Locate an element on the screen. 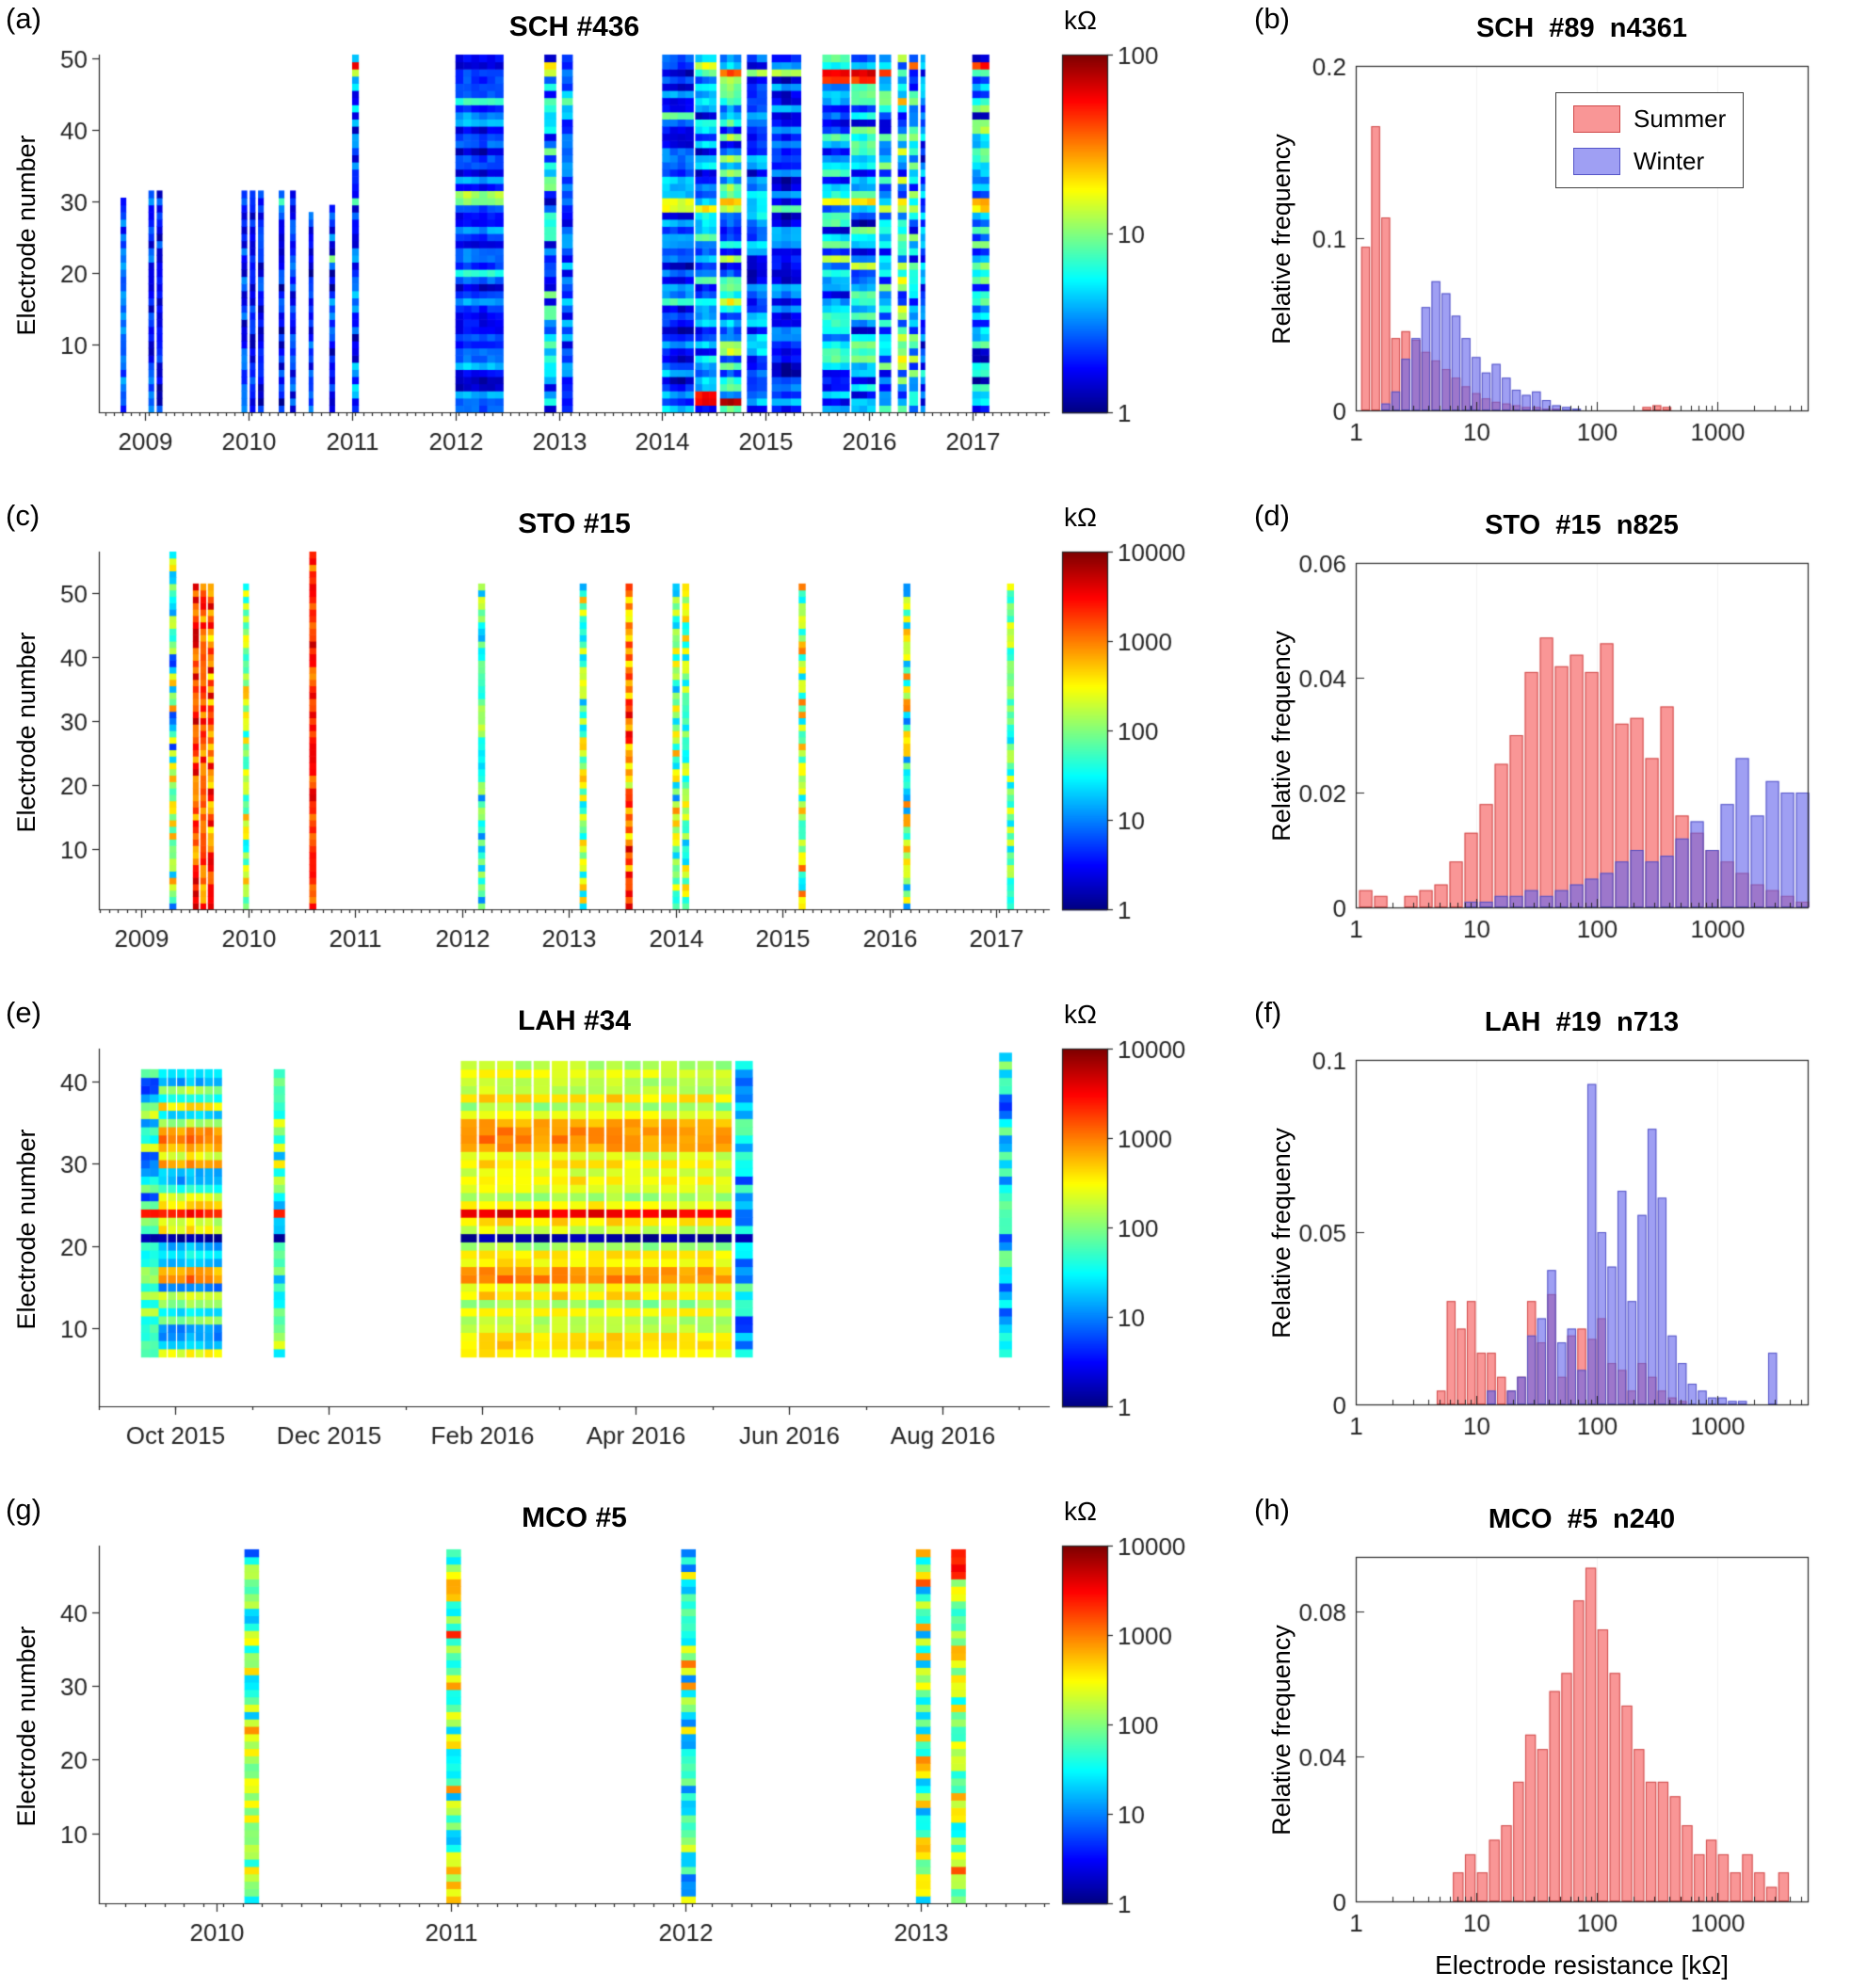 The width and height of the screenshot is (1851, 1988). legend-summer-label: Summer is located at coordinates (1680, 119).